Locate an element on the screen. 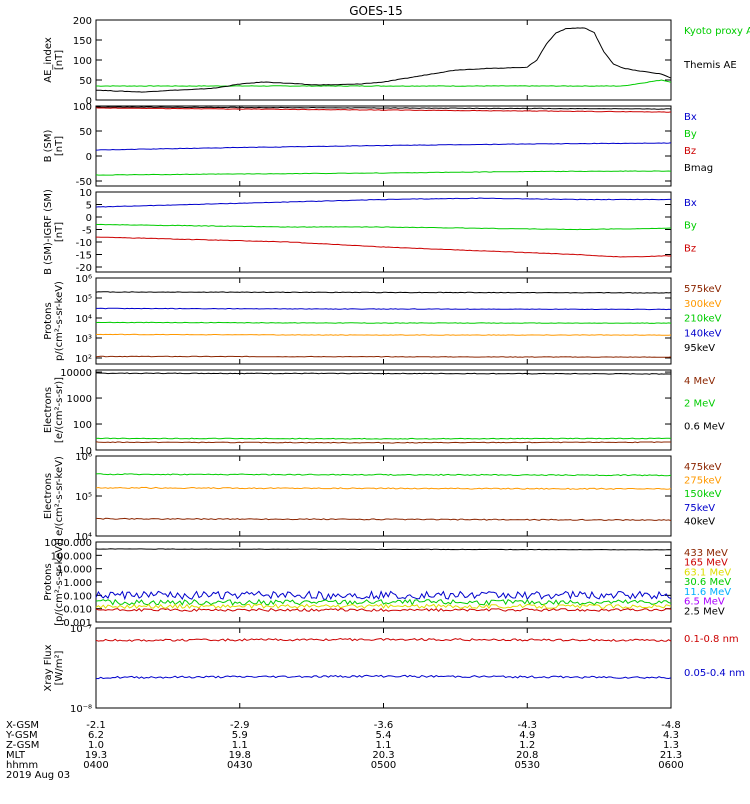 The height and width of the screenshot is (804, 750). y-tick-label: 100.000 is located at coordinates (71, 556).